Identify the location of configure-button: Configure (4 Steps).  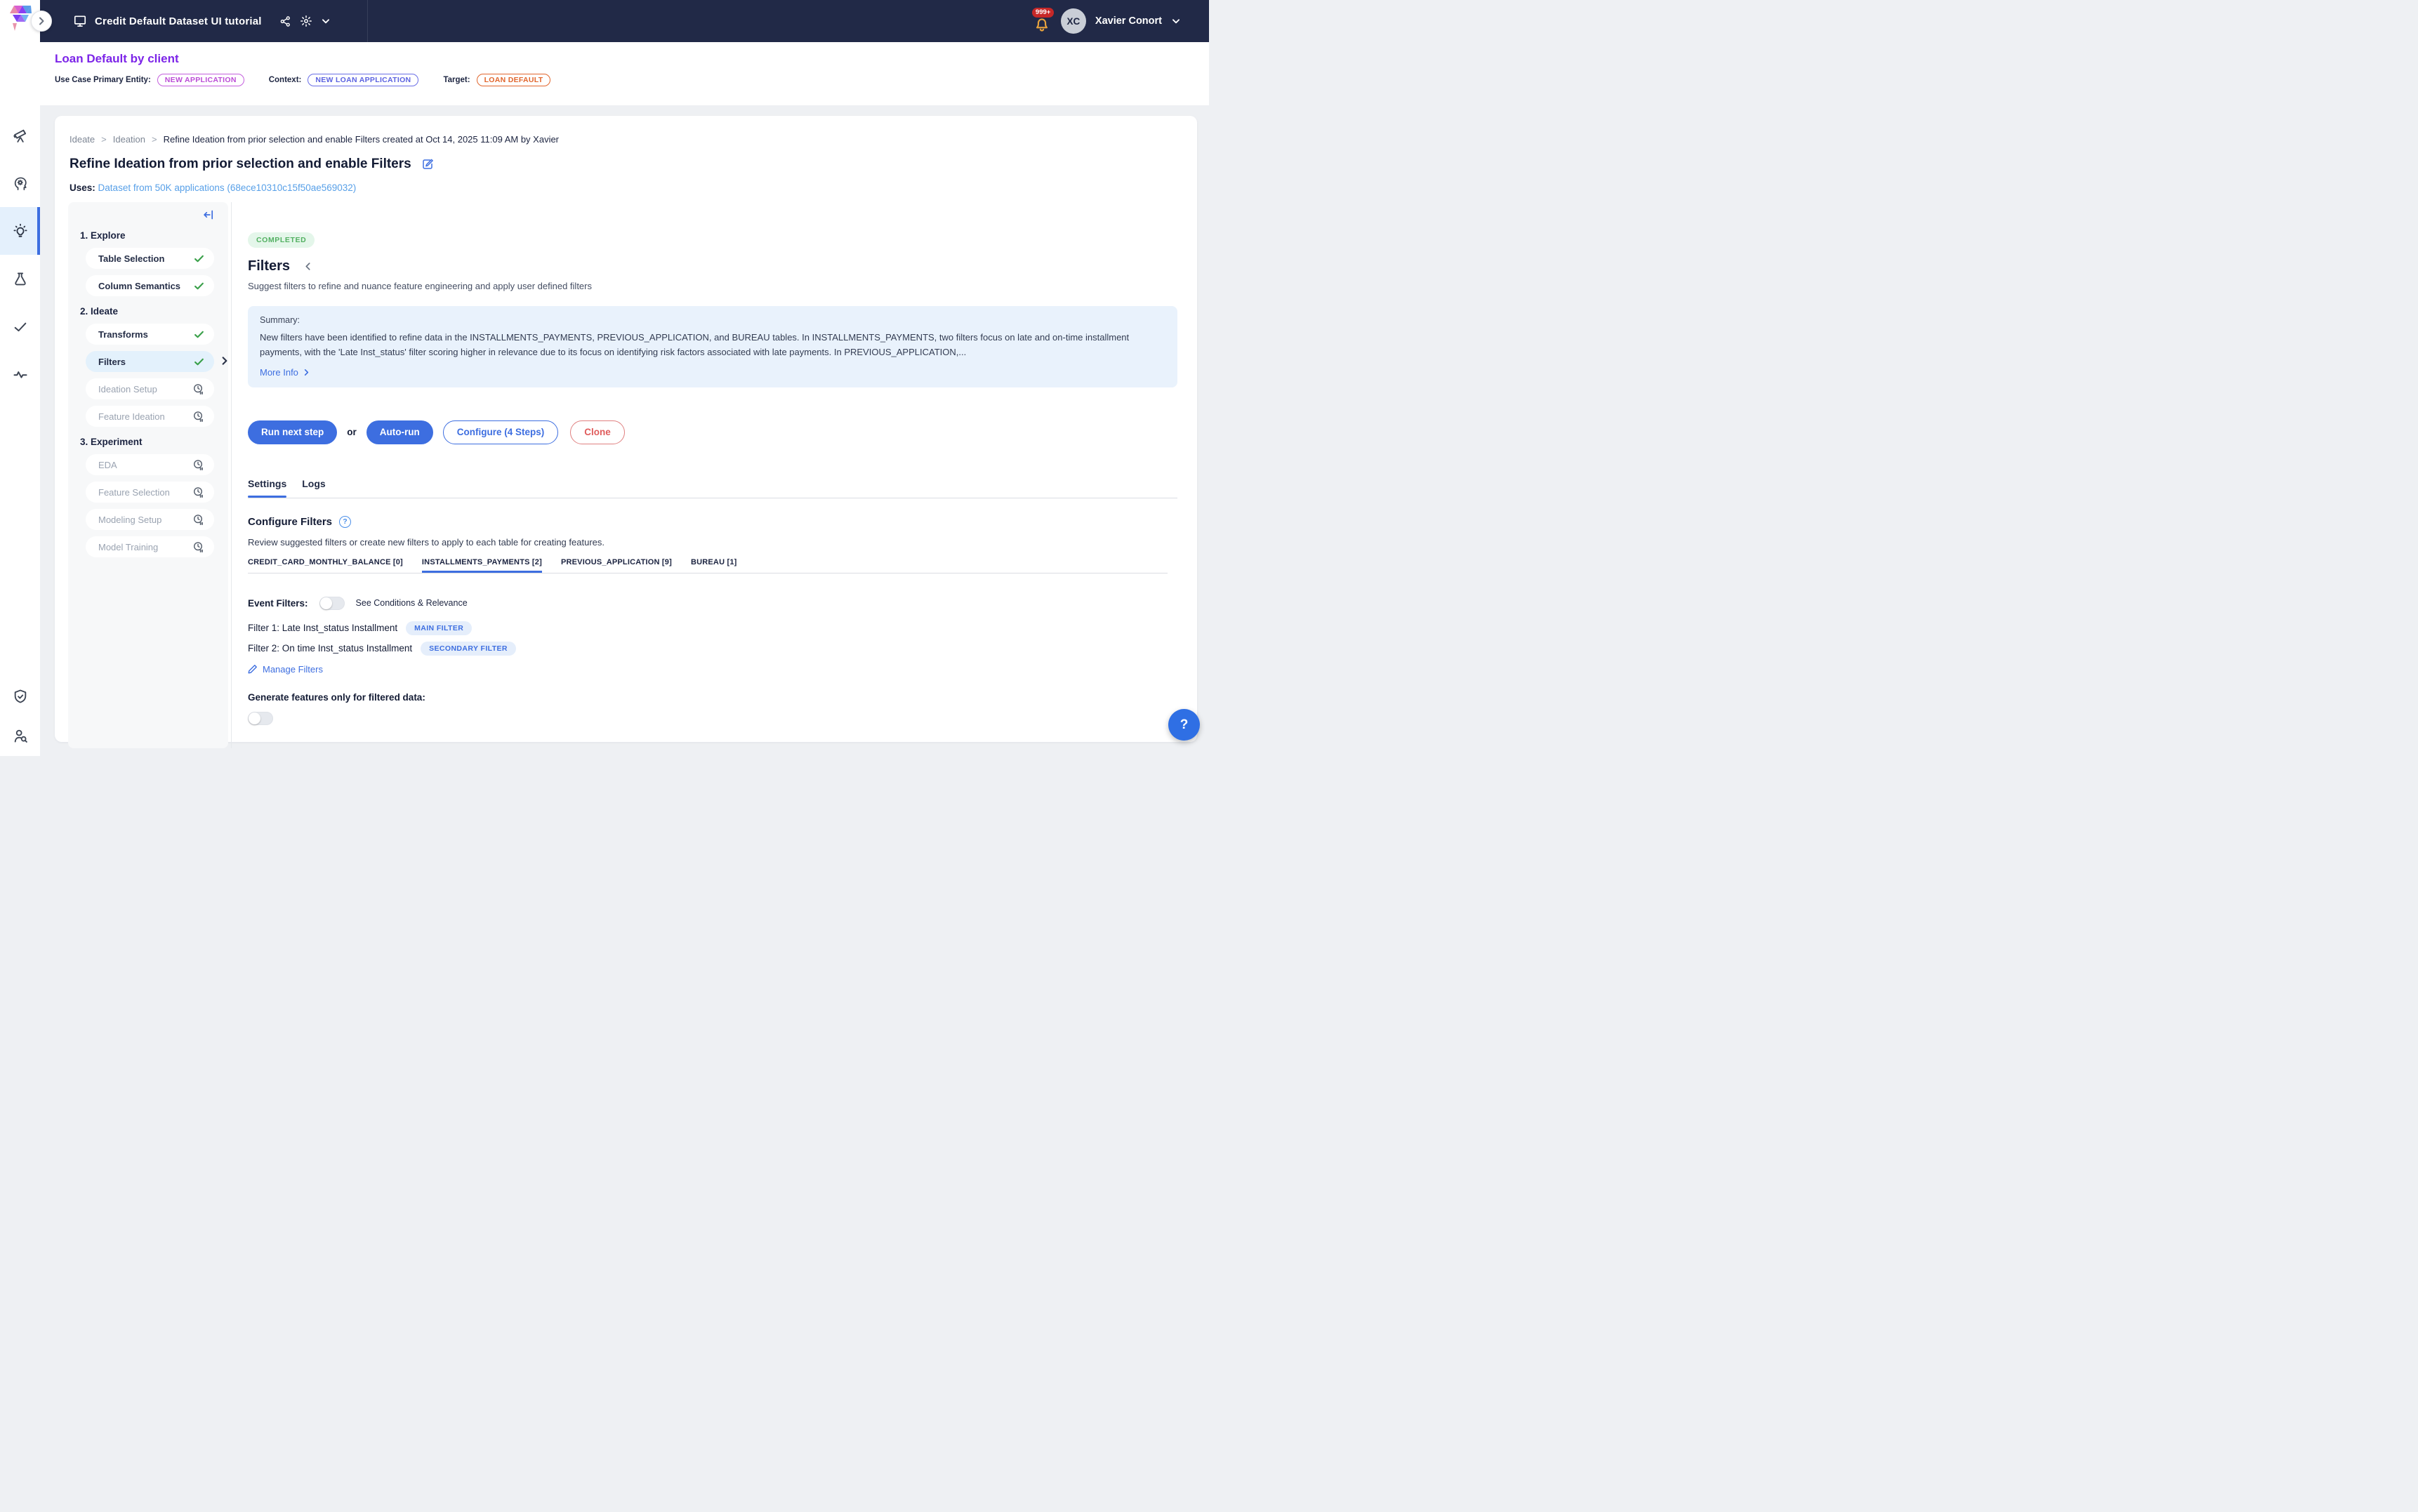
(500, 432).